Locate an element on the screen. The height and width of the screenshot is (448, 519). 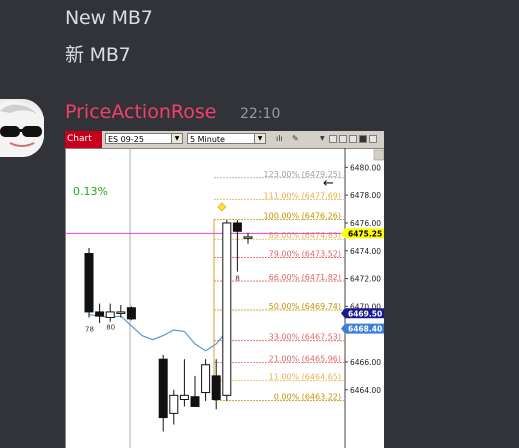
bar-label: 78 is located at coordinates (89, 329).